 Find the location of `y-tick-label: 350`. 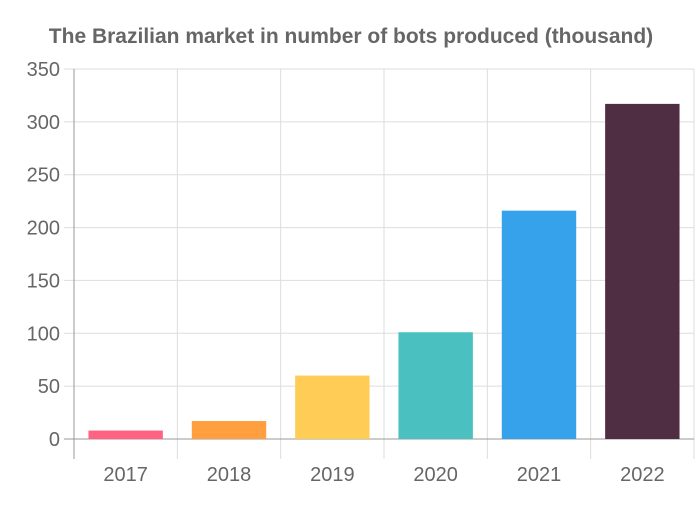

y-tick-label: 350 is located at coordinates (43, 70).